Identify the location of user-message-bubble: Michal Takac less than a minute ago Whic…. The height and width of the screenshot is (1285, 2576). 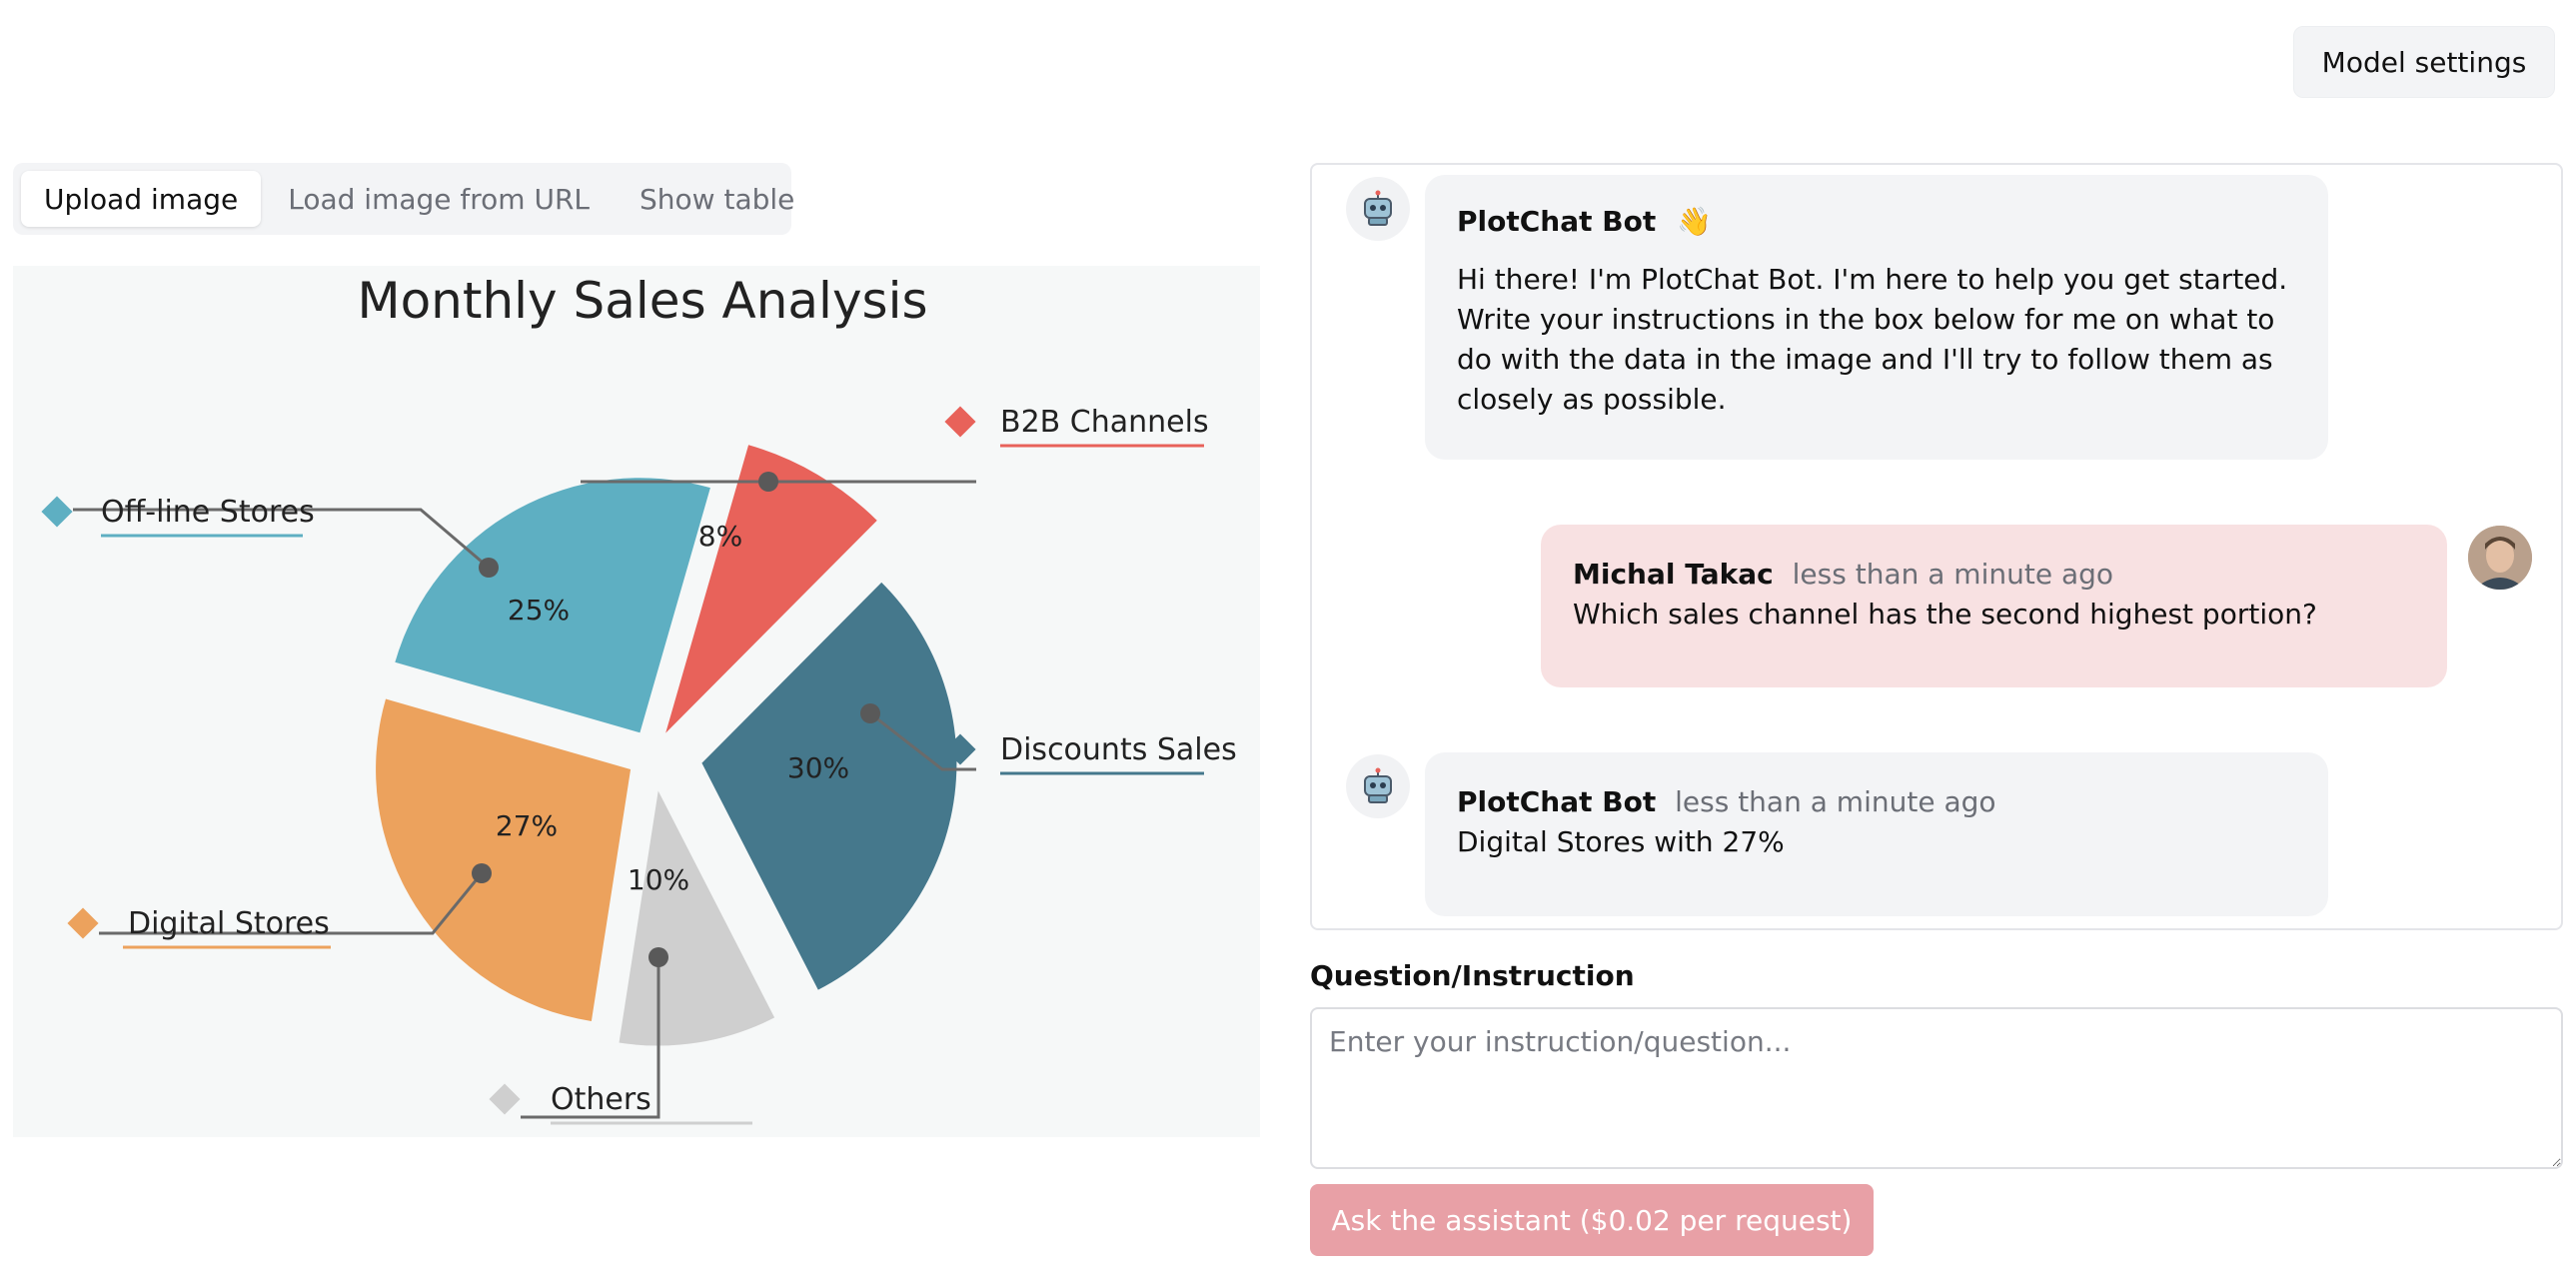
(1994, 606).